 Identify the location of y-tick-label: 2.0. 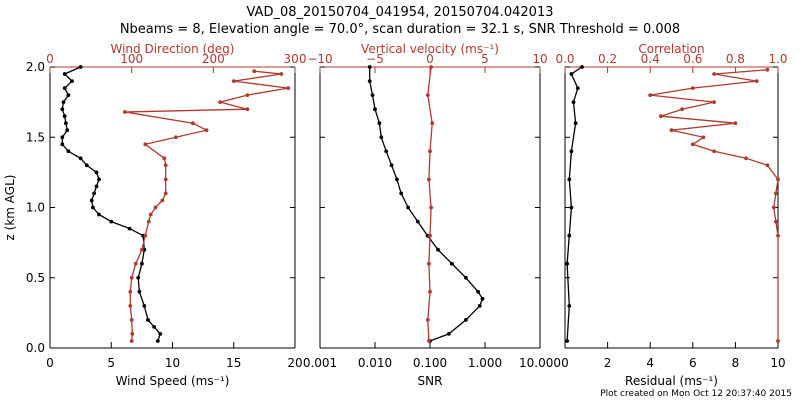
(35, 67).